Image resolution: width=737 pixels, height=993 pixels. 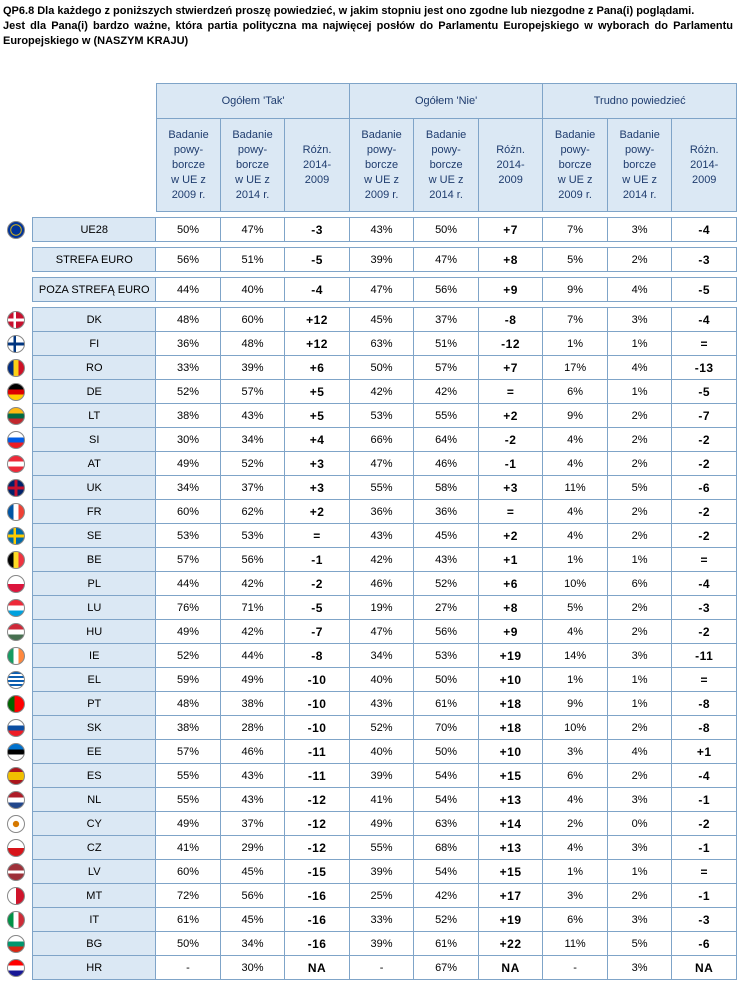 I want to click on diff-cell: -5, so click(x=704, y=392).